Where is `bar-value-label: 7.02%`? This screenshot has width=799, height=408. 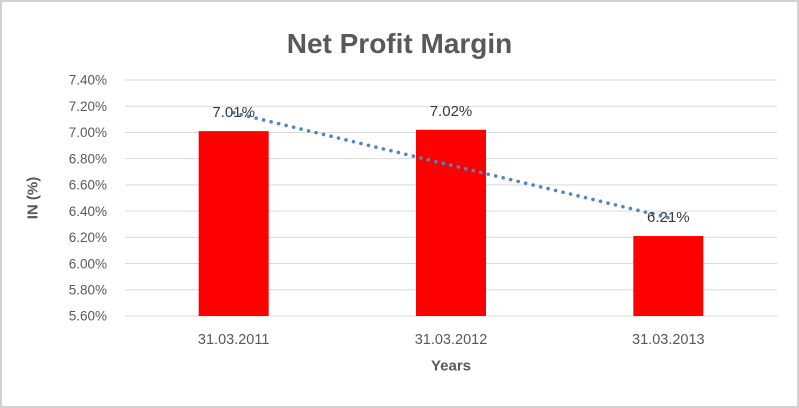 bar-value-label: 7.02% is located at coordinates (451, 111).